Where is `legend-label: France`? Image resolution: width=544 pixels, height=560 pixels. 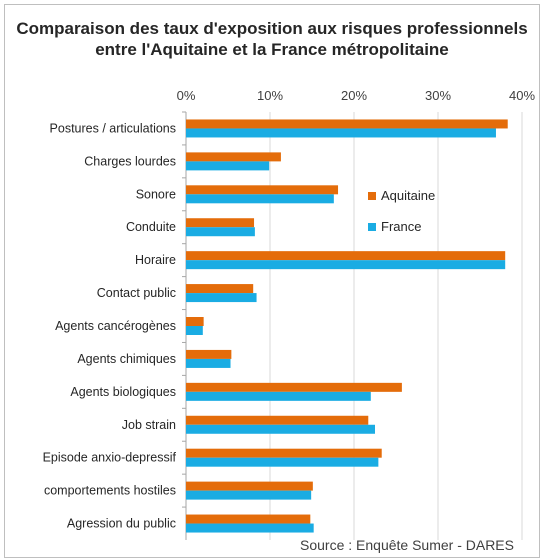
legend-label: France is located at coordinates (401, 226).